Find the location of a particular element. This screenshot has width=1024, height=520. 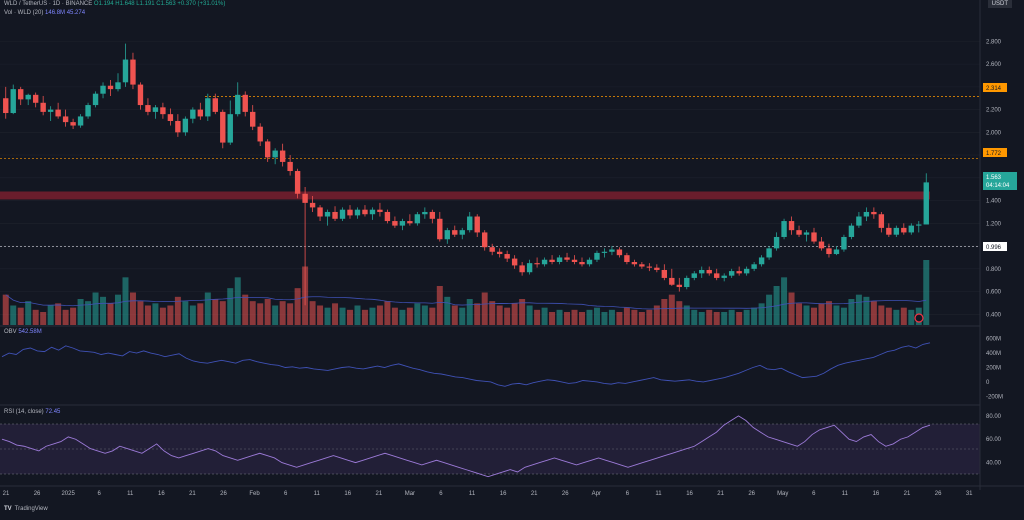

rsi-tick-label: 40.00 is located at coordinates (994, 464).